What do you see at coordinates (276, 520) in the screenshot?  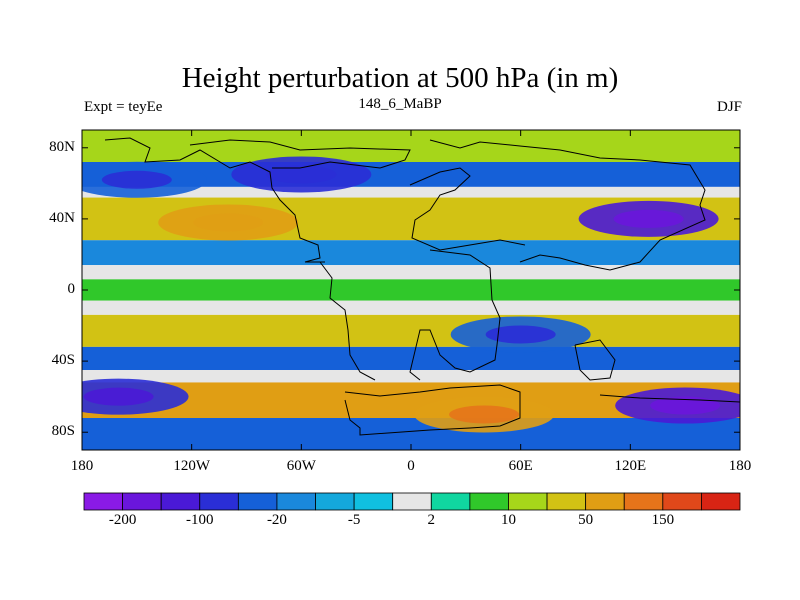 I see `colorbar-label: -20` at bounding box center [276, 520].